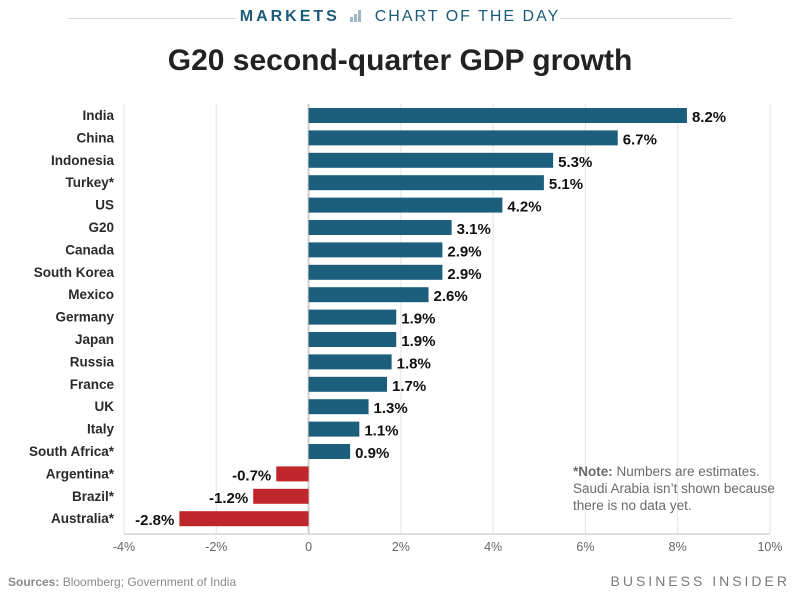 This screenshot has height=600, width=800. What do you see at coordinates (474, 229) in the screenshot?
I see `value-label: 3.1%` at bounding box center [474, 229].